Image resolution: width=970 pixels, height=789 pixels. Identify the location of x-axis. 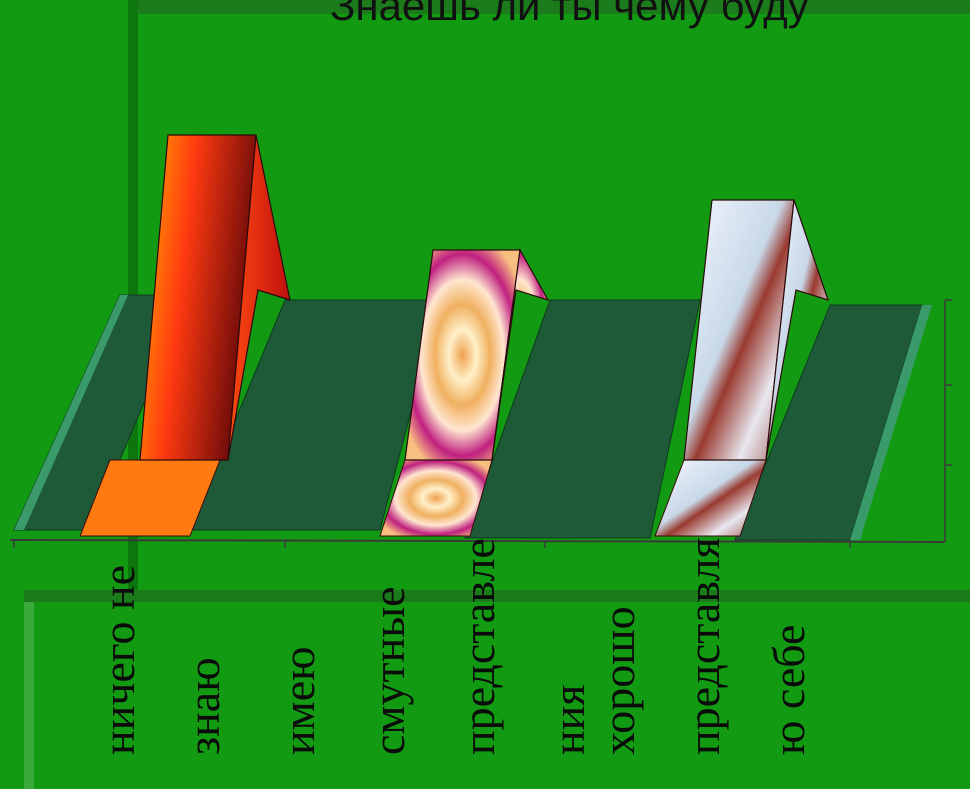
(477, 541).